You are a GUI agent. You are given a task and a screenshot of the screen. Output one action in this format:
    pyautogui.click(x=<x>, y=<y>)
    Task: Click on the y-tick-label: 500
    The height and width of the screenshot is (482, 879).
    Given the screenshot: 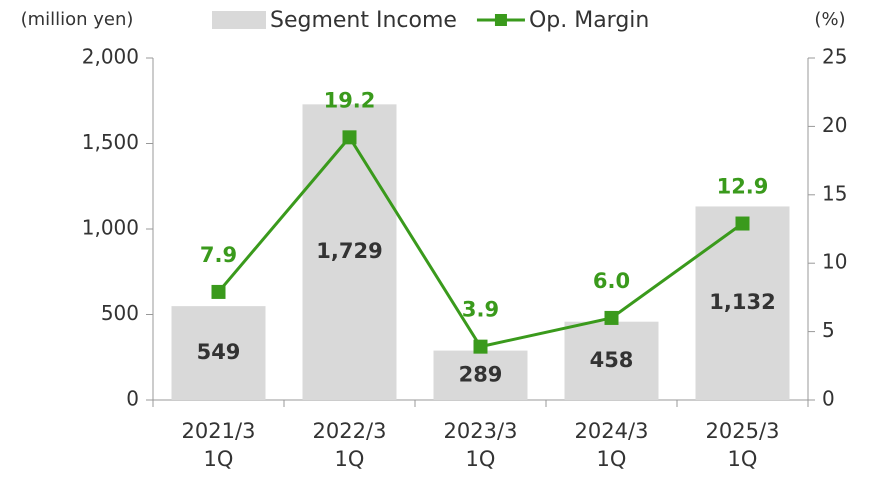 What is the action you would take?
    pyautogui.click(x=120, y=313)
    